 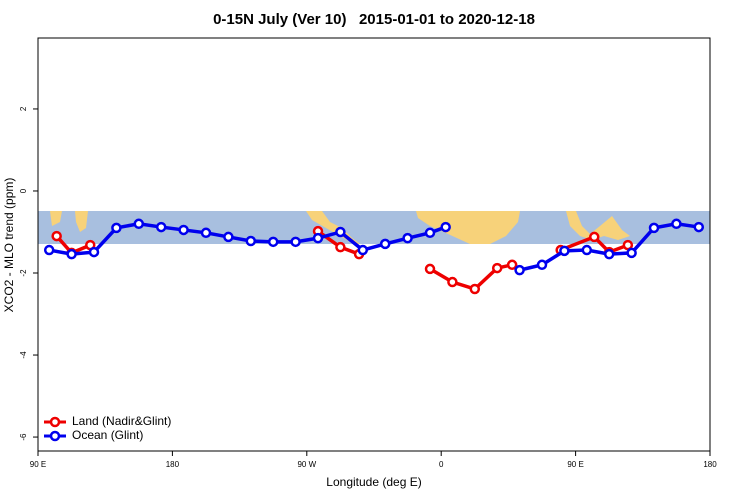 What do you see at coordinates (306, 464) in the screenshot?
I see `x-tick-label: 90 W` at bounding box center [306, 464].